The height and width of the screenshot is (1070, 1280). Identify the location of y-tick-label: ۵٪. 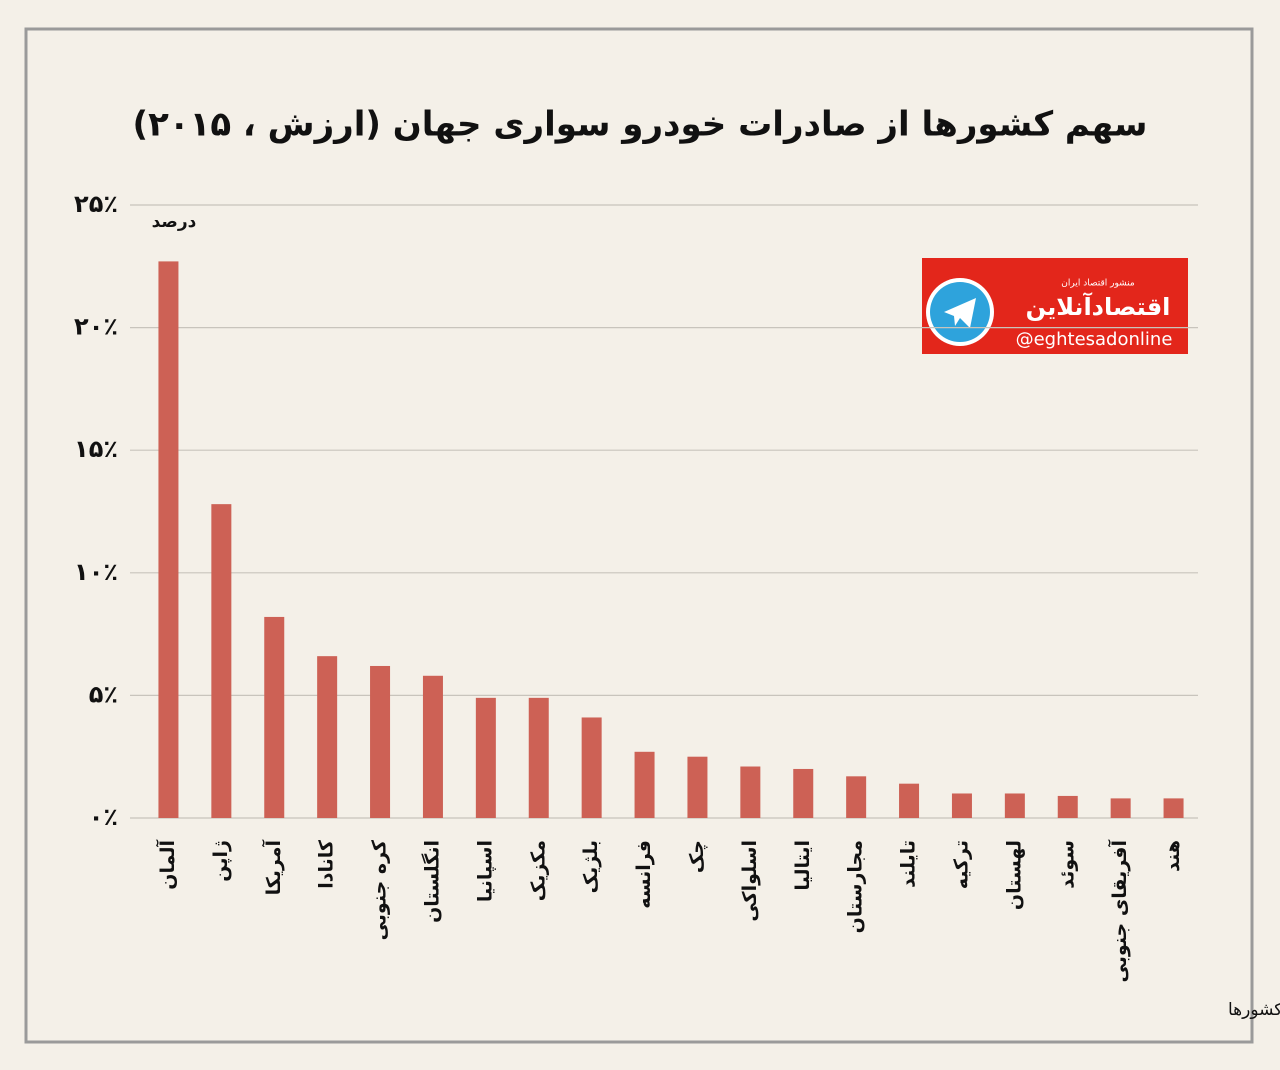
(103, 694).